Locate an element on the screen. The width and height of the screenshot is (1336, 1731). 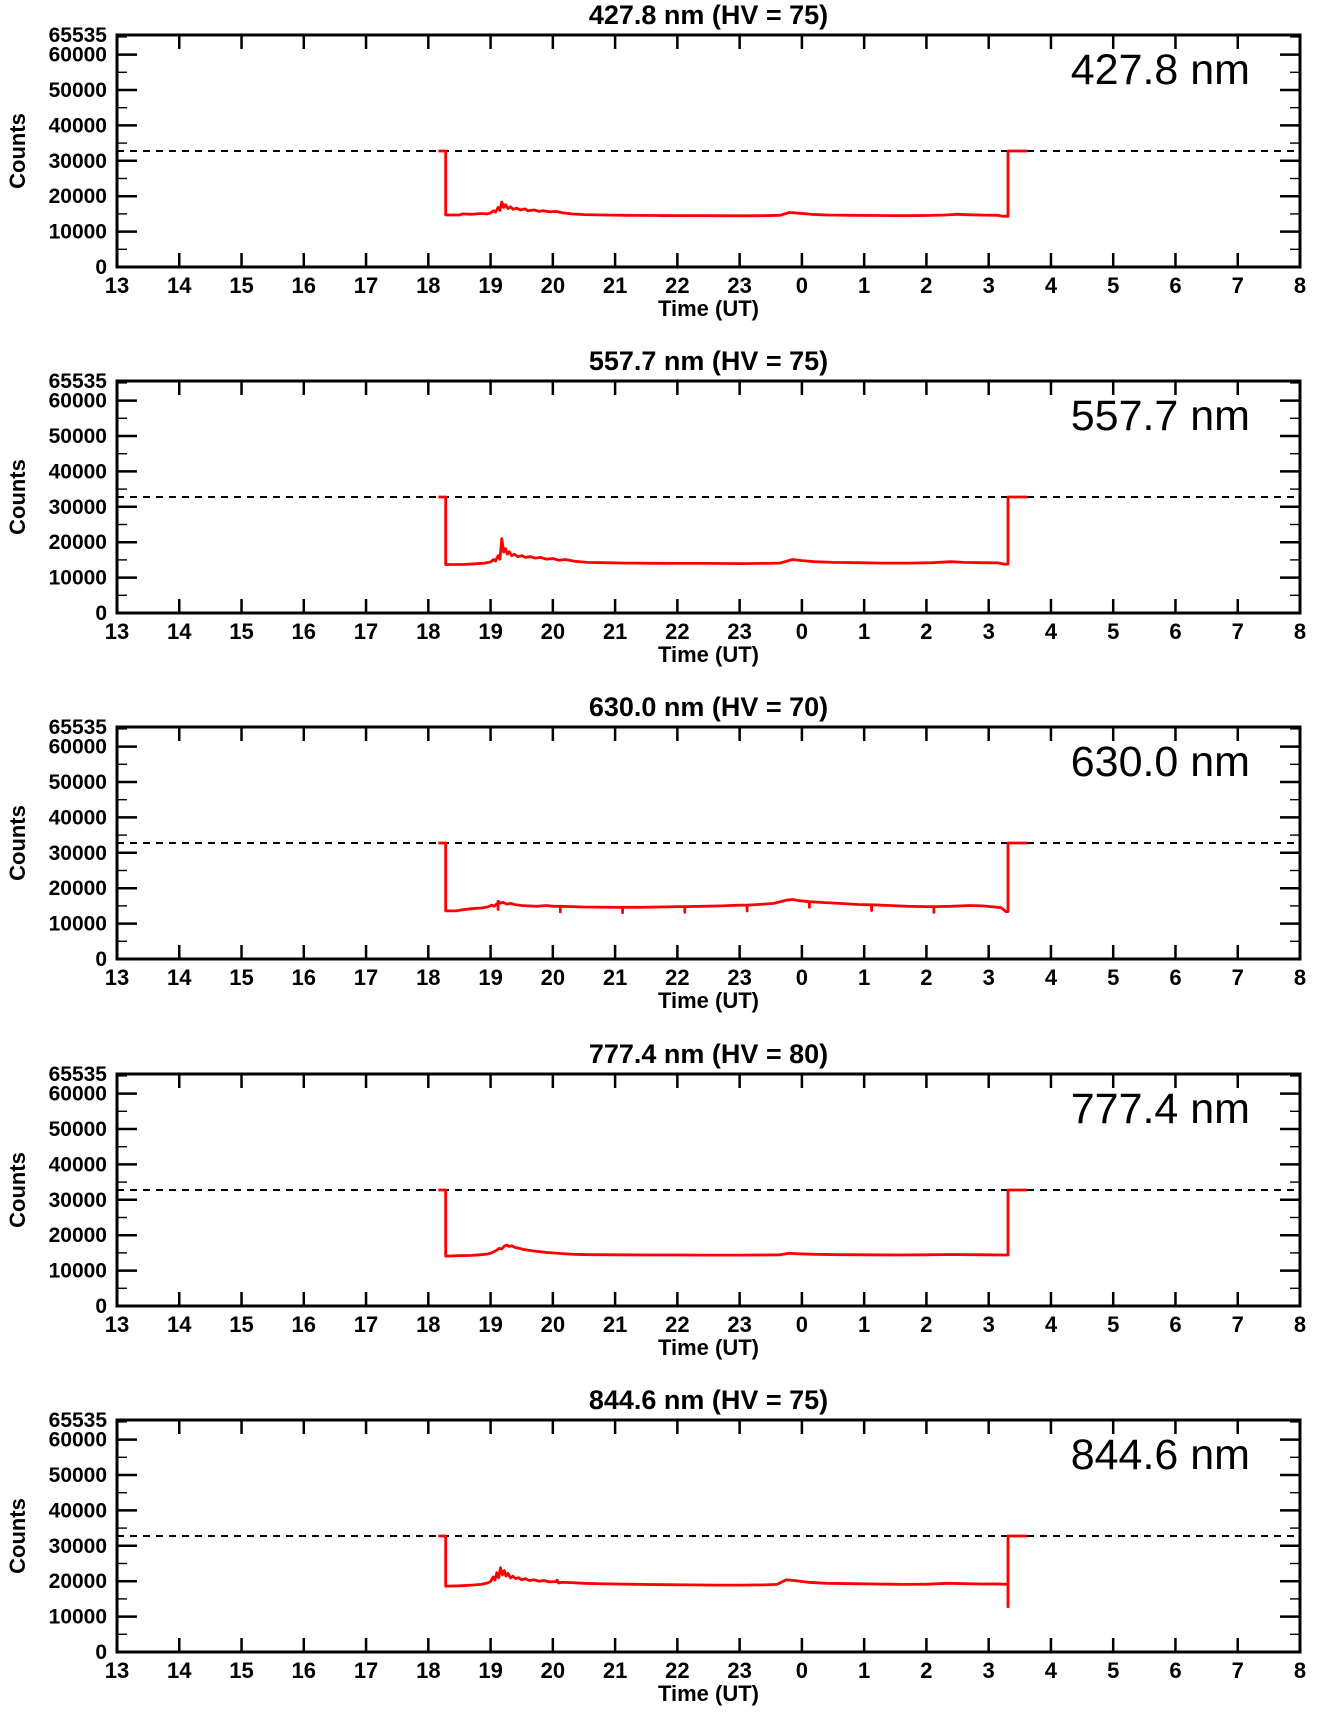
x-tick-label: 1 is located at coordinates (864, 1324).